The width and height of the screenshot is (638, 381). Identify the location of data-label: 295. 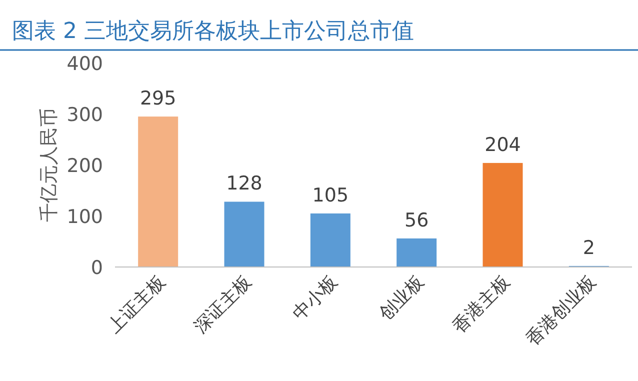
(158, 99).